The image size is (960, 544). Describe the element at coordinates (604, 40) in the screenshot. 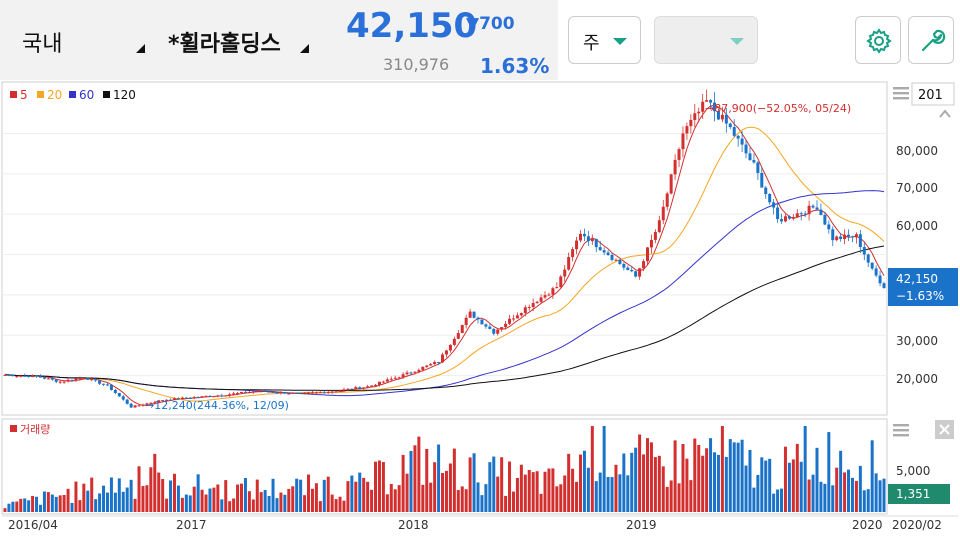

I see `period-dropdown: 주` at that location.